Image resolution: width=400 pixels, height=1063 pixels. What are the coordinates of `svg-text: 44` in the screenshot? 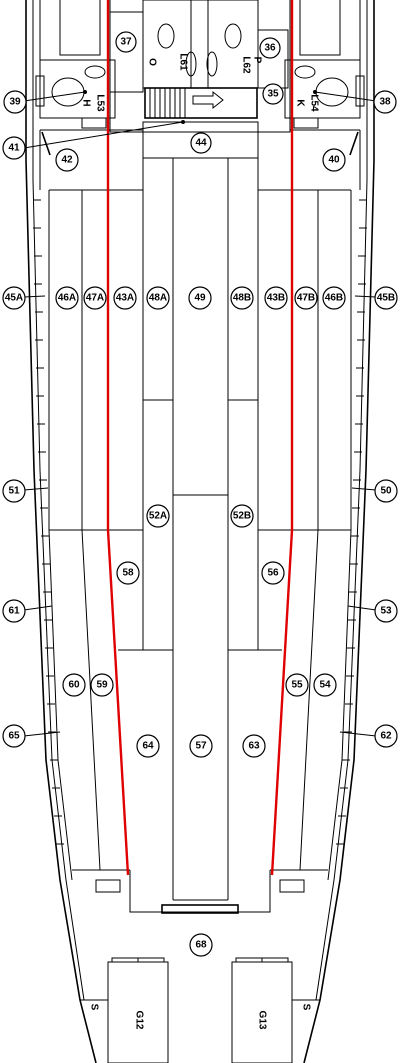 It's located at (201, 143).